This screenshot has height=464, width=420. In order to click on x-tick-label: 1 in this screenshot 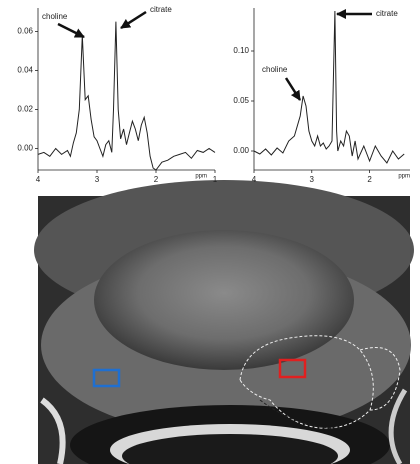, I will do `click(215, 179)`.